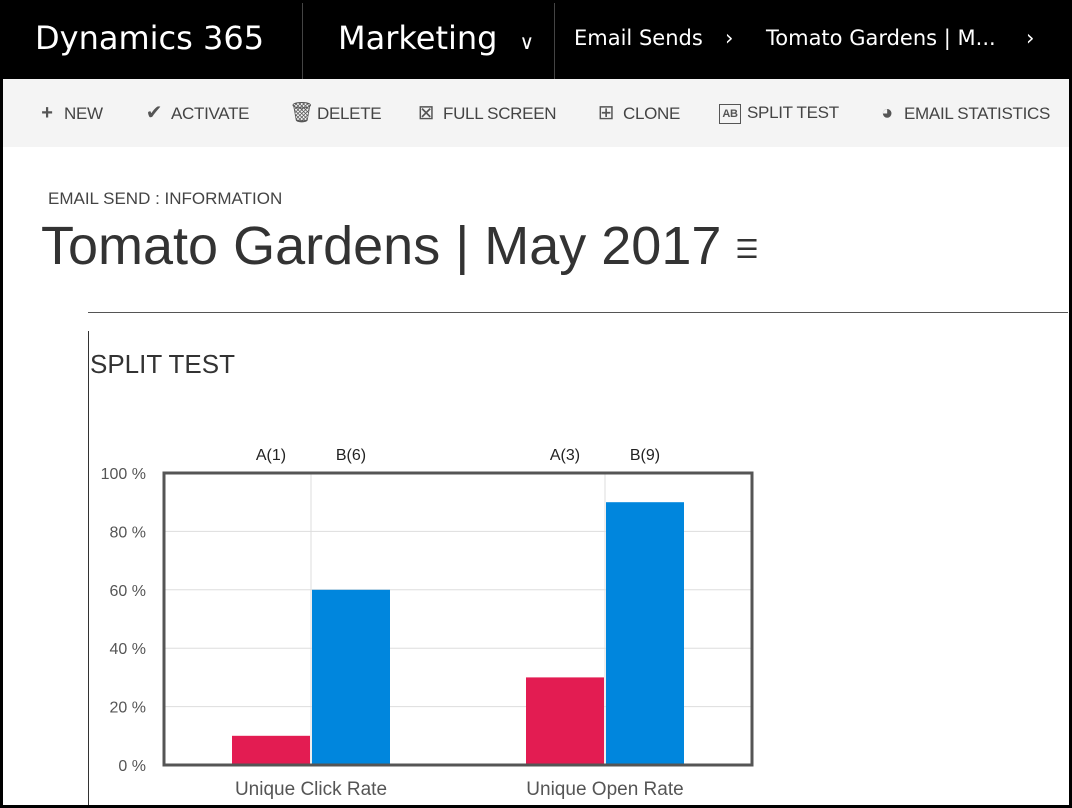  Describe the element at coordinates (418, 38) in the screenshot. I see `module-label: Marketing` at that location.